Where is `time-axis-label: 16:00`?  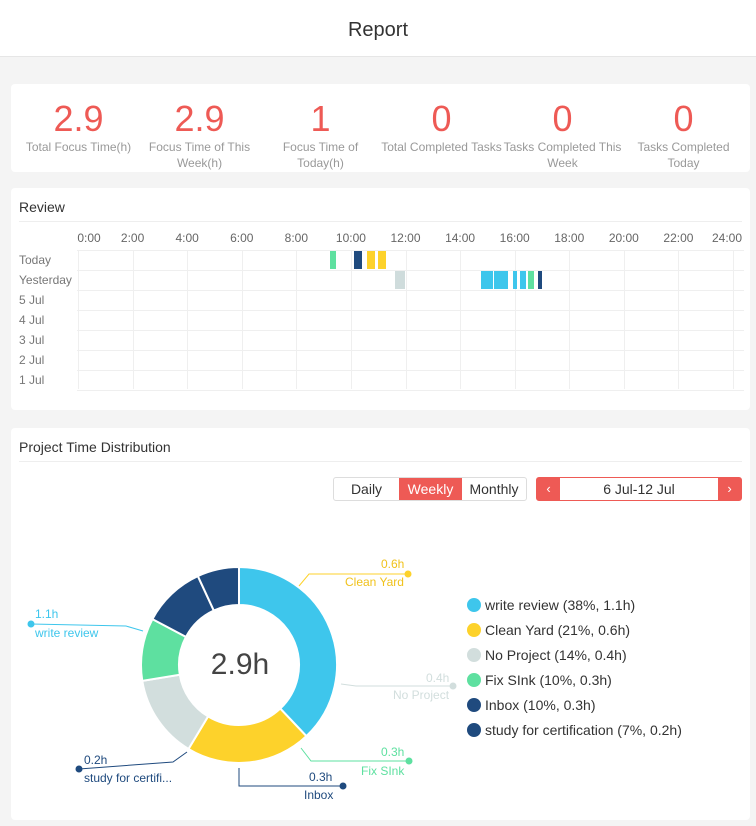 time-axis-label: 16:00 is located at coordinates (514, 238).